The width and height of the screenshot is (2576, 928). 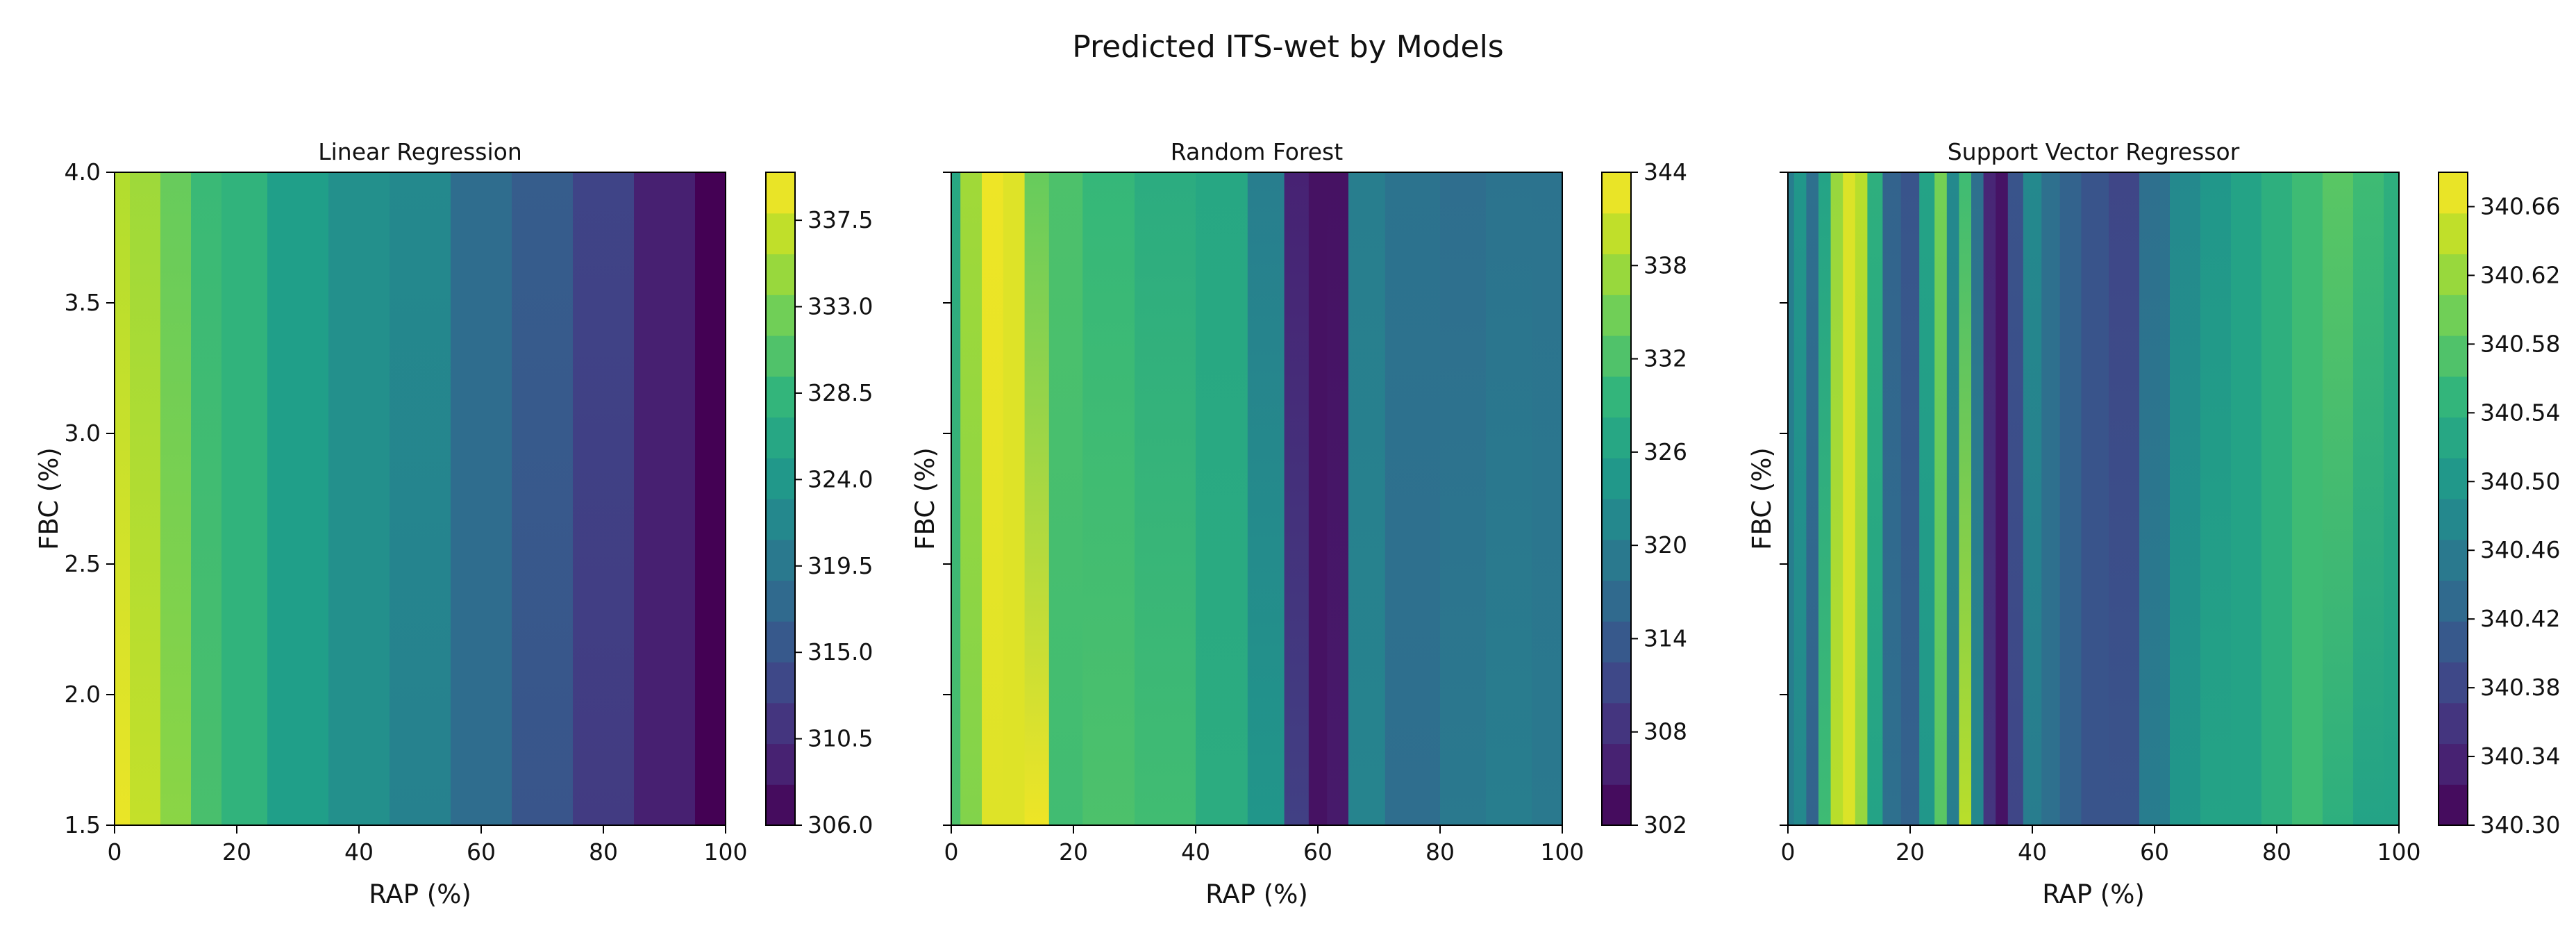 What do you see at coordinates (840, 393) in the screenshot?
I see `colorbar-tick-label: 328.5` at bounding box center [840, 393].